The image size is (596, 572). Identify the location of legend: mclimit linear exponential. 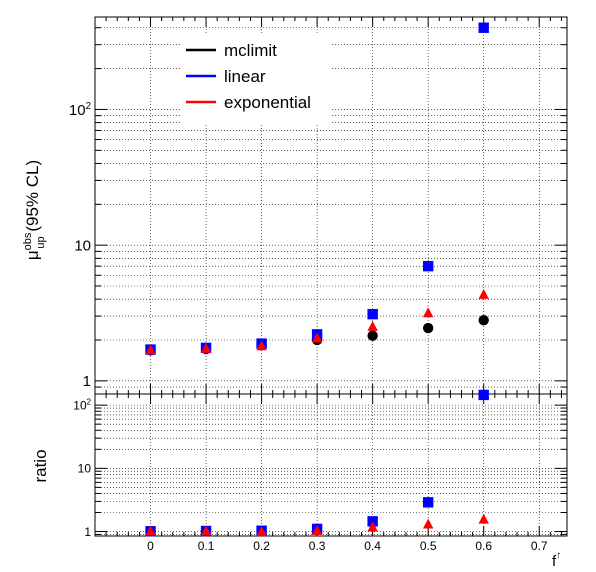
(255, 79).